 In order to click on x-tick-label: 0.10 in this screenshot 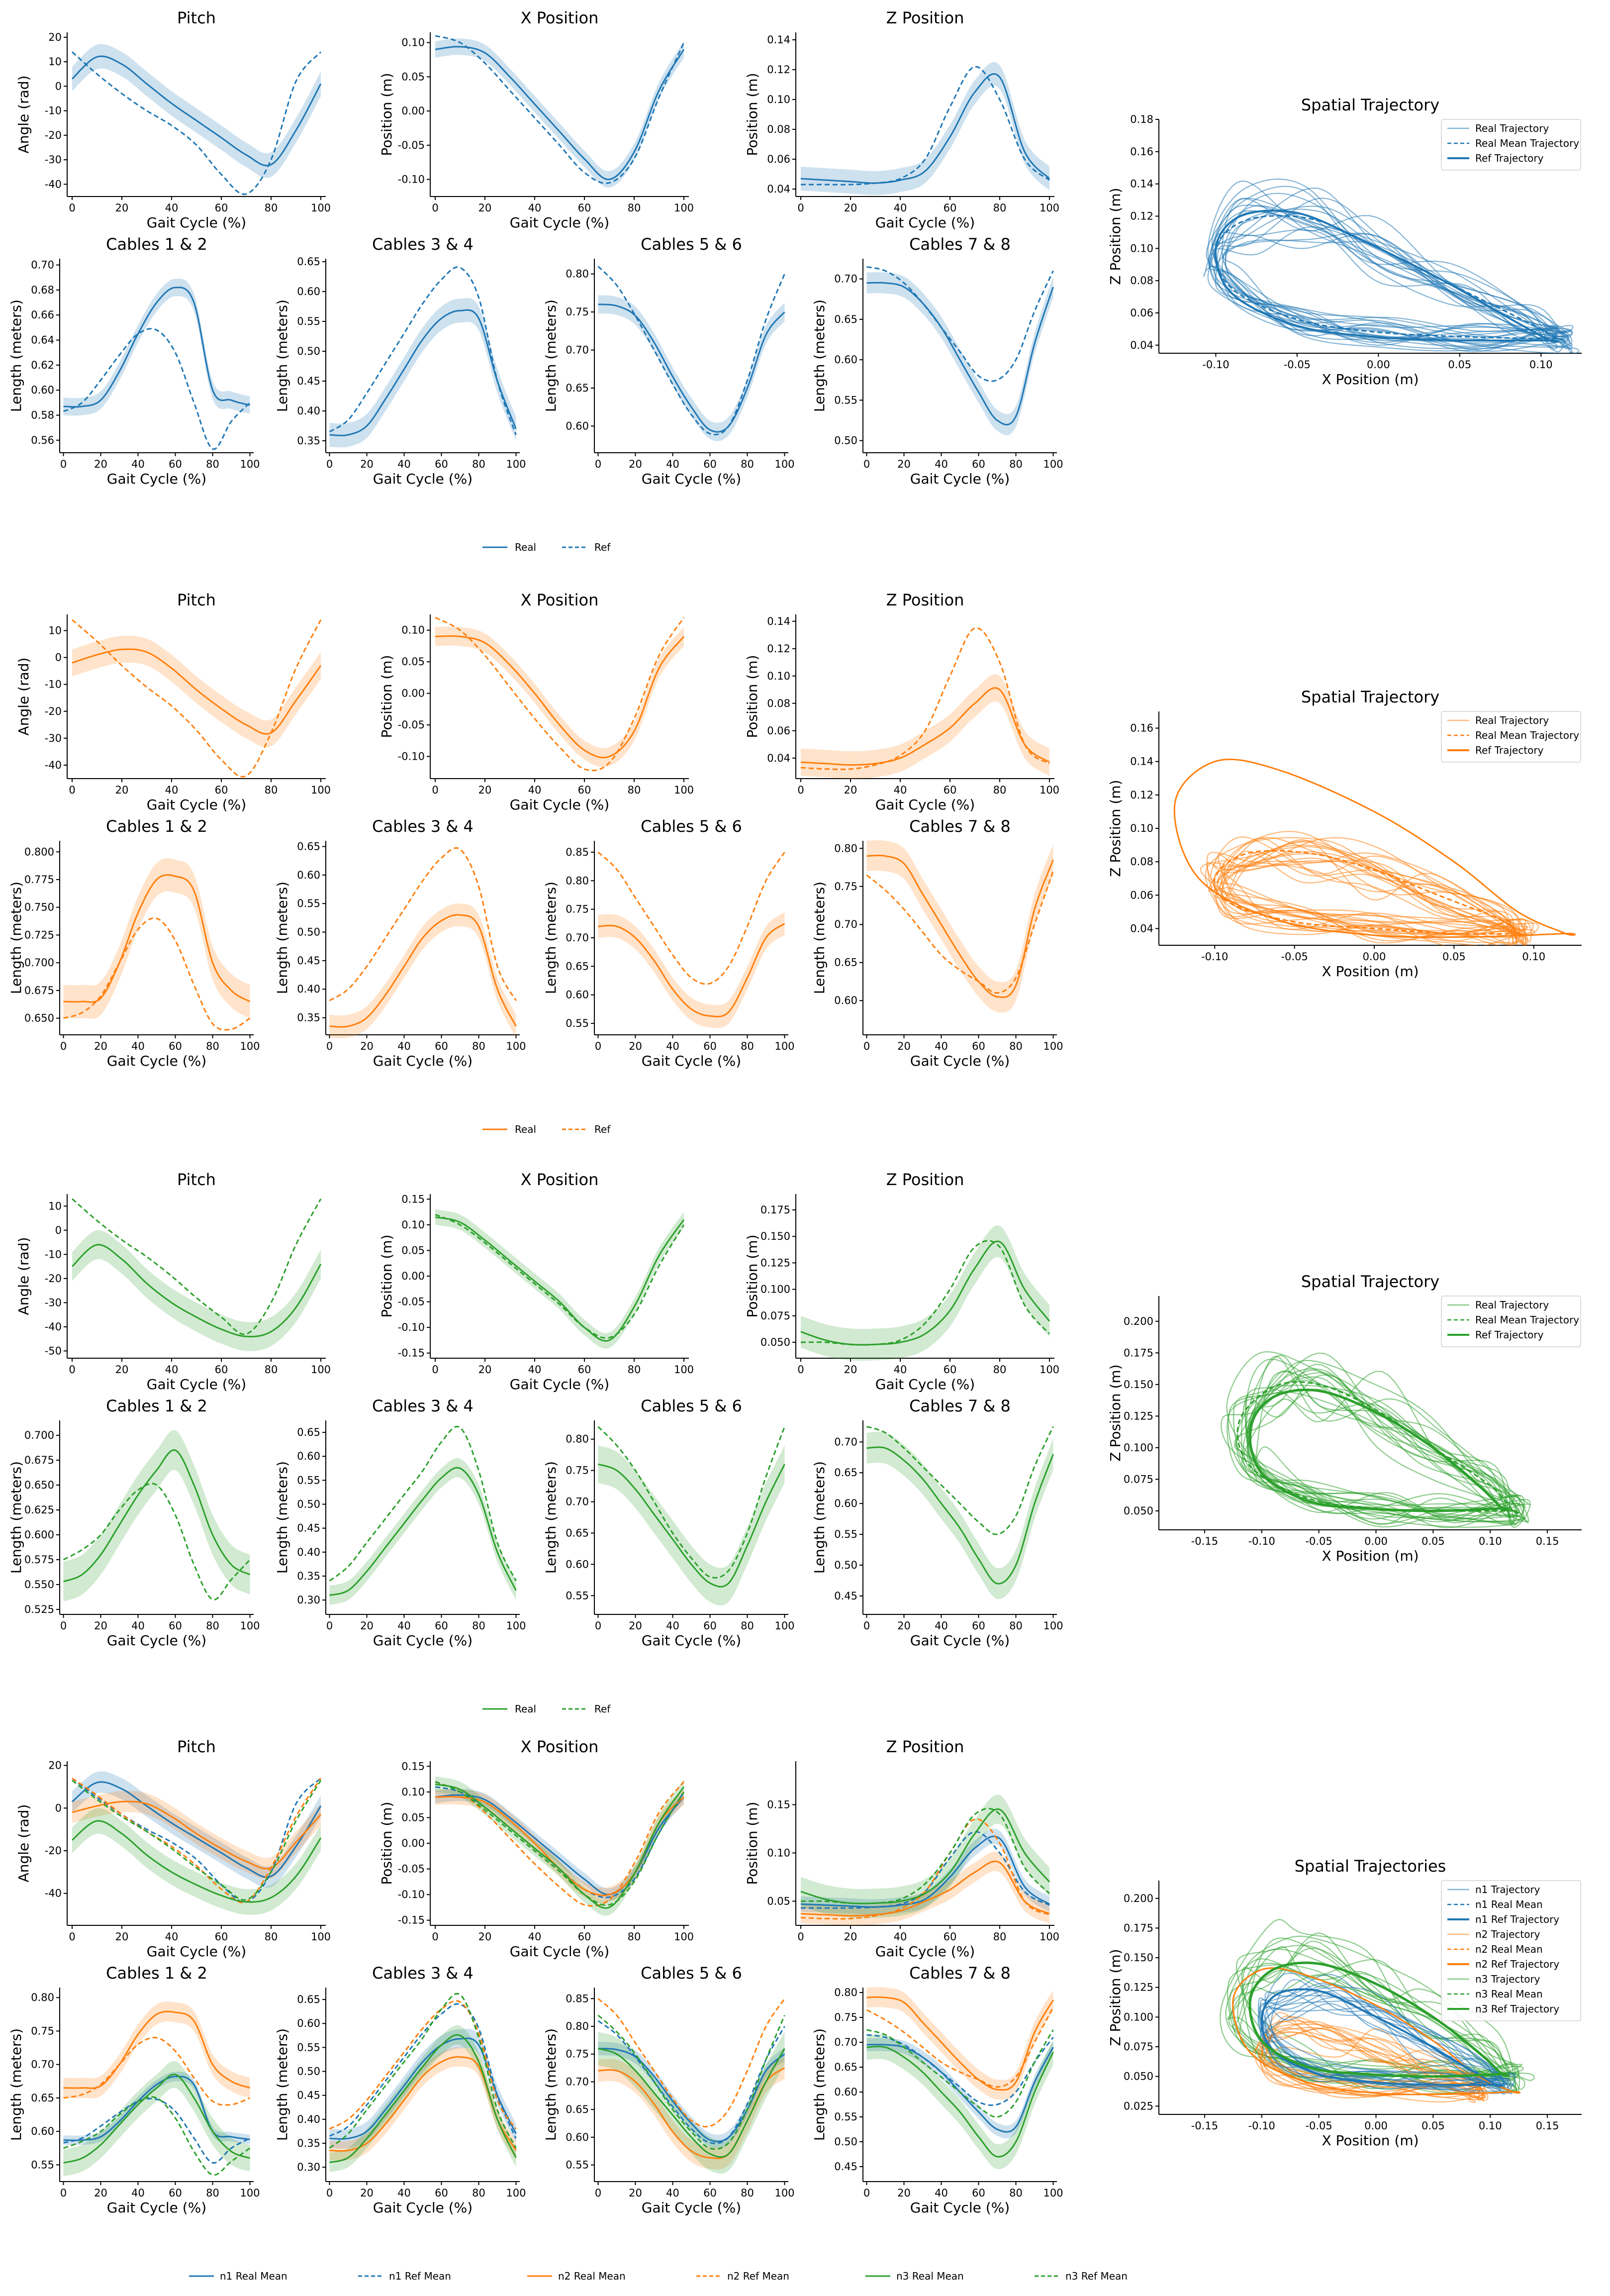, I will do `click(1533, 957)`.